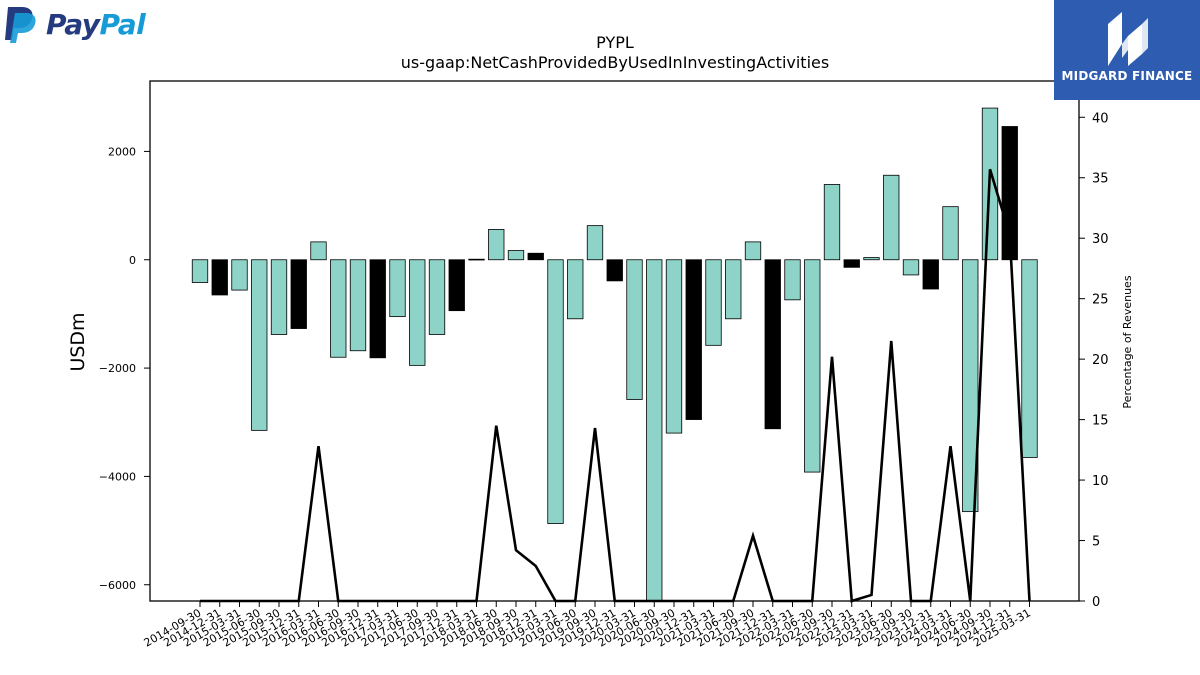 The height and width of the screenshot is (675, 1200). I want to click on y-tick-label: −4000, so click(117, 476).